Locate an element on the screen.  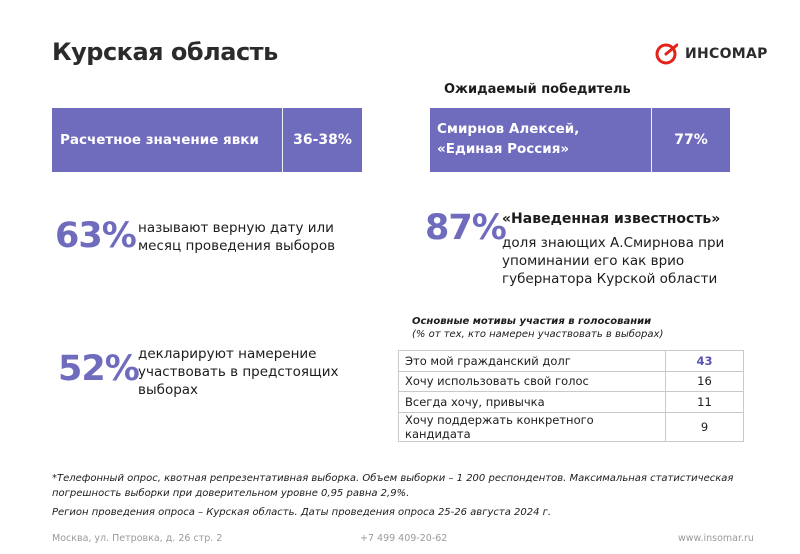
footer-phone: +7 499 409-20-62 is located at coordinates (404, 538).